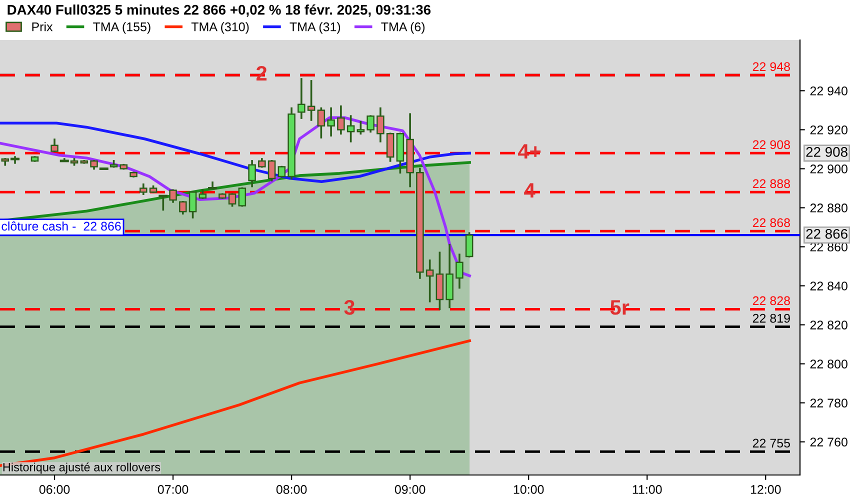 This screenshot has height=500, width=850. What do you see at coordinates (529, 489) in the screenshot?
I see `x-tick-label: 10:00` at bounding box center [529, 489].